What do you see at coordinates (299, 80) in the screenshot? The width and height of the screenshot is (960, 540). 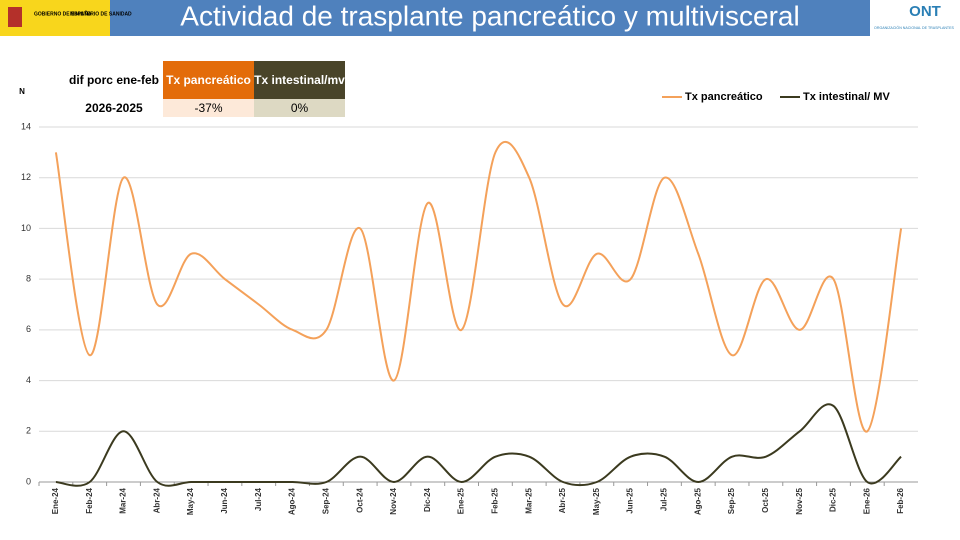 I see `table-cell: Tx intestinal/mv` at bounding box center [299, 80].